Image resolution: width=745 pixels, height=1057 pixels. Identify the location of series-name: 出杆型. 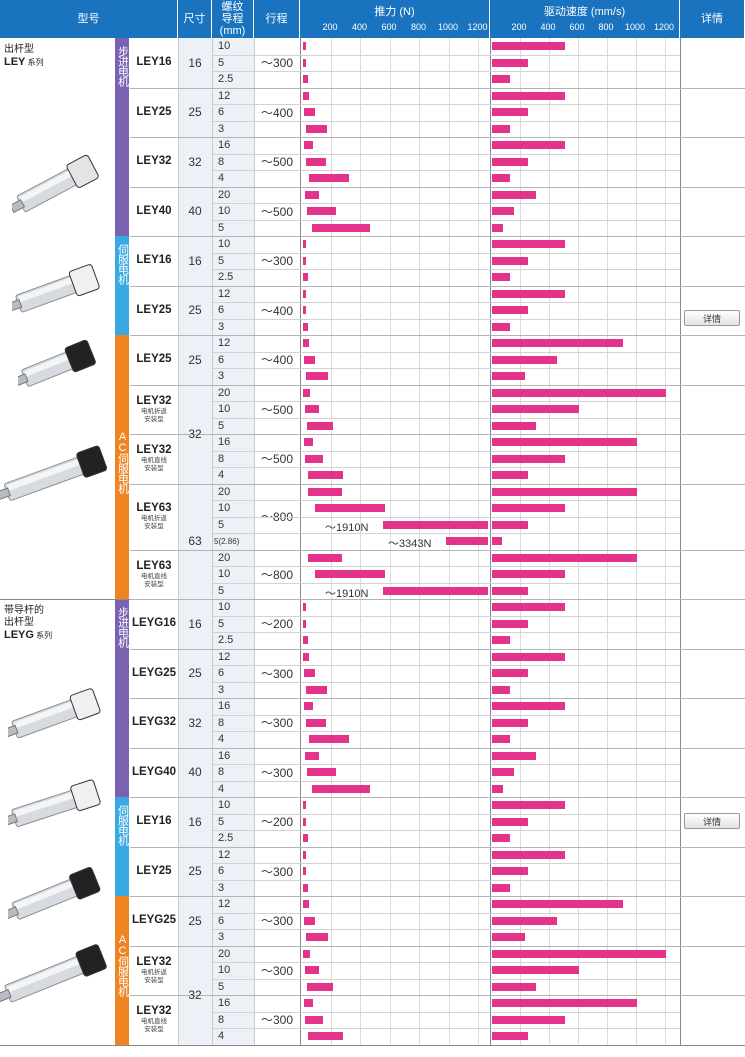
(19, 49).